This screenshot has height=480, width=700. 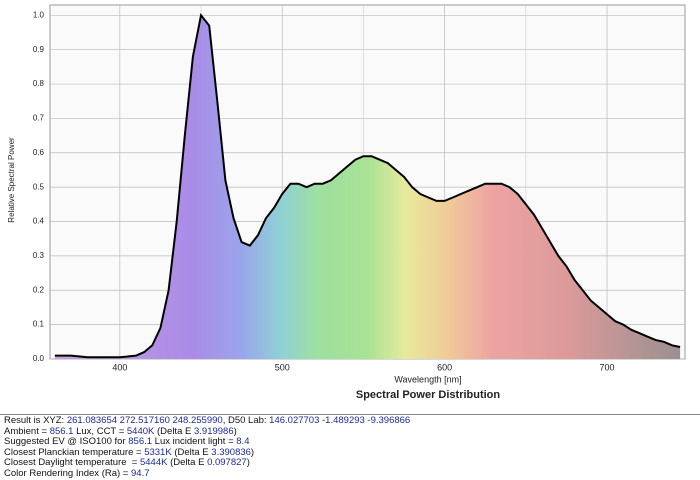 What do you see at coordinates (39, 289) in the screenshot?
I see `y-tick-label: 0.2` at bounding box center [39, 289].